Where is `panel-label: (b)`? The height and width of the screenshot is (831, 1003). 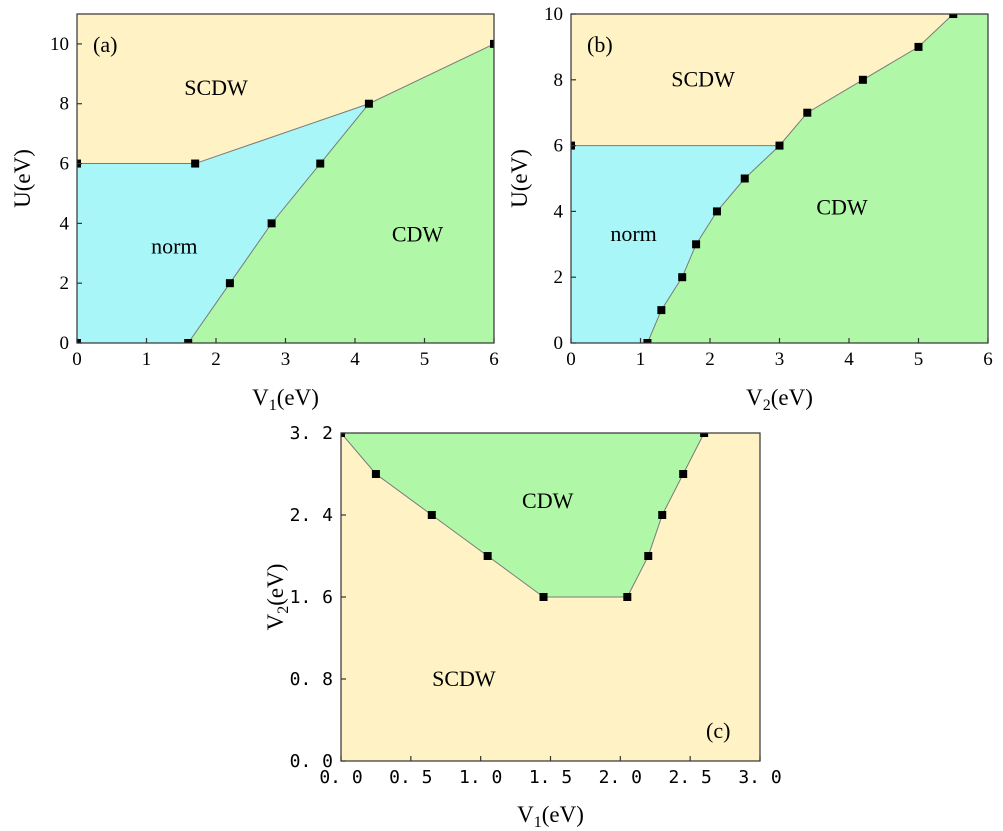 panel-label: (b) is located at coordinates (600, 44).